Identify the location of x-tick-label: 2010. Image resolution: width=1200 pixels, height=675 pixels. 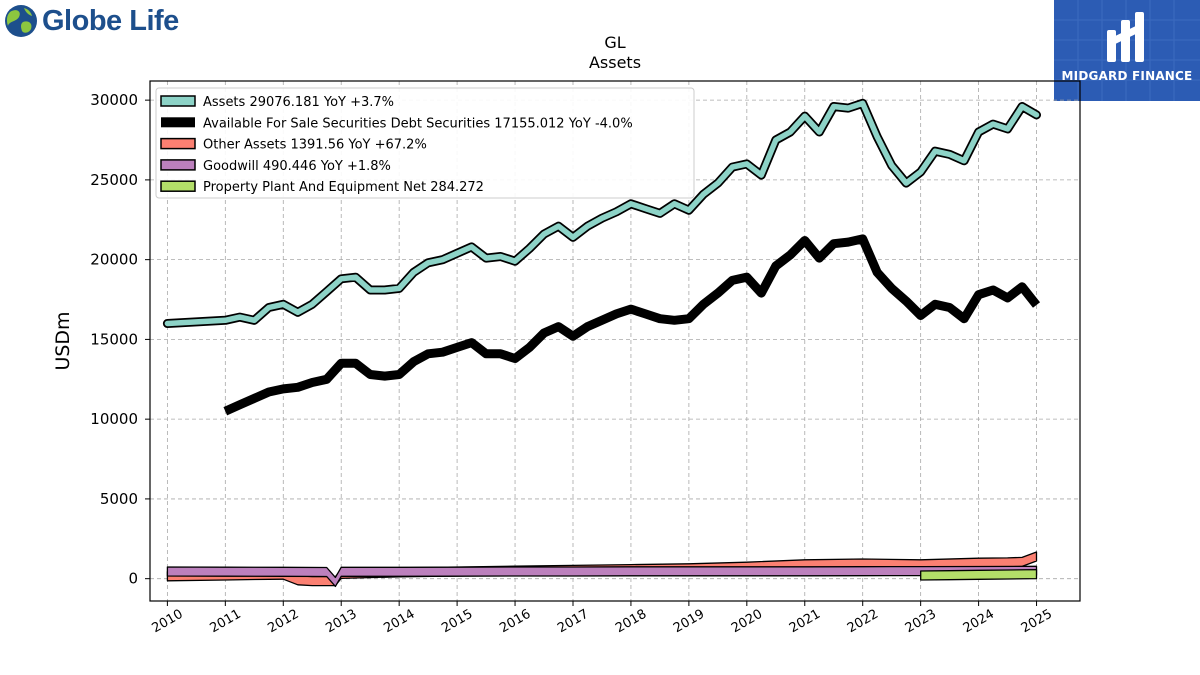
(168, 622).